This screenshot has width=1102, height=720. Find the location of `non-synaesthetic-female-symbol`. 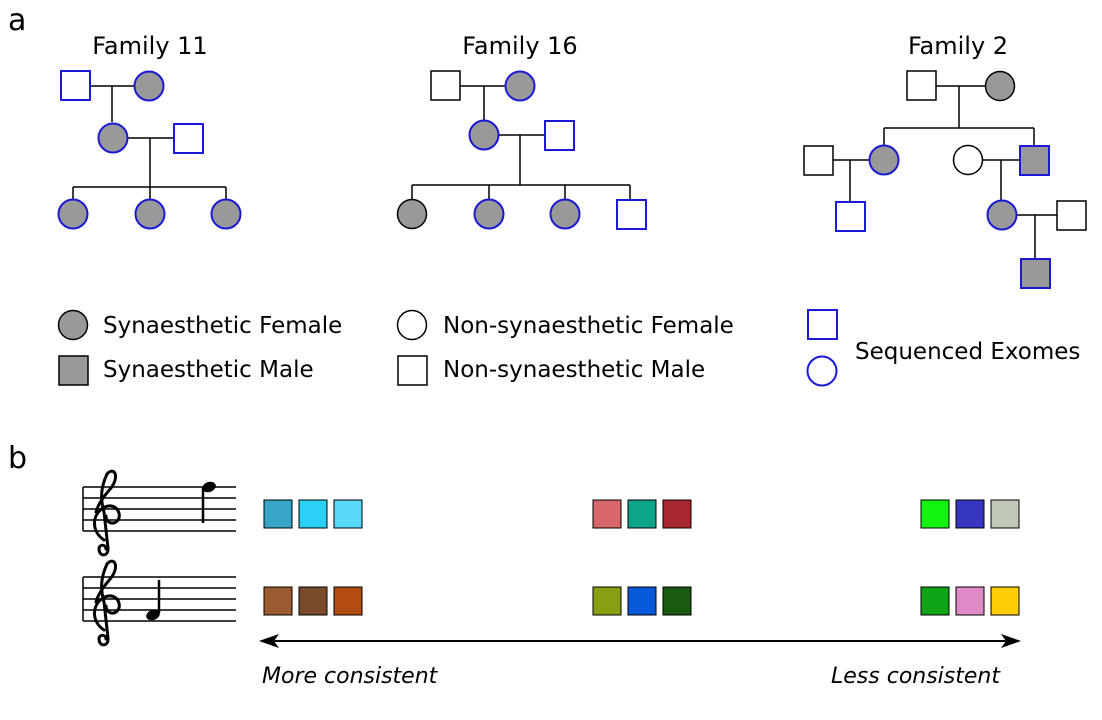

non-synaesthetic-female-symbol is located at coordinates (968, 160).